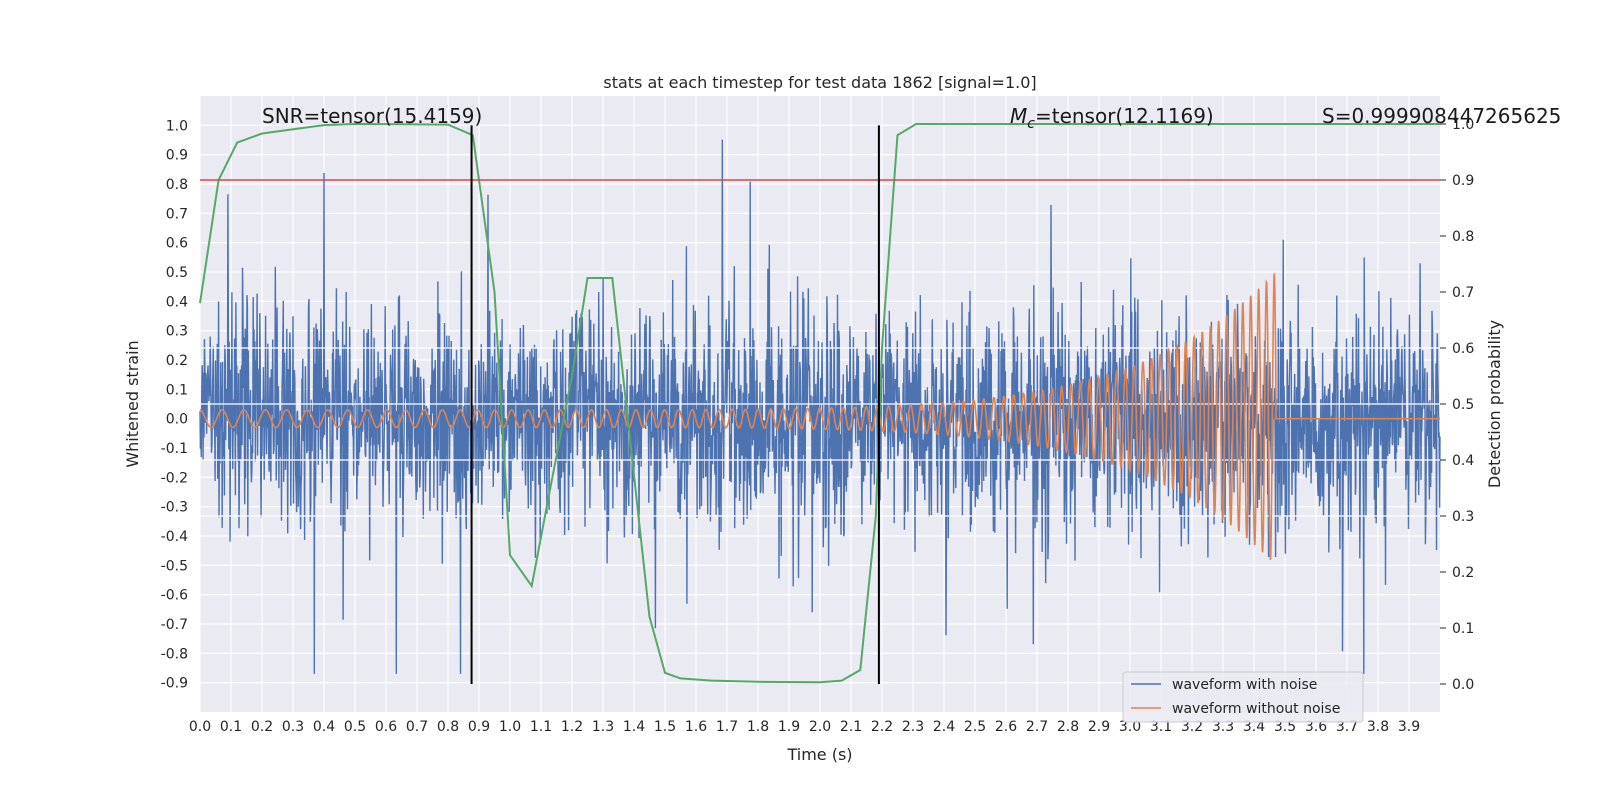  What do you see at coordinates (1254, 727) in the screenshot?
I see `x-tick-label: 3.4` at bounding box center [1254, 727].